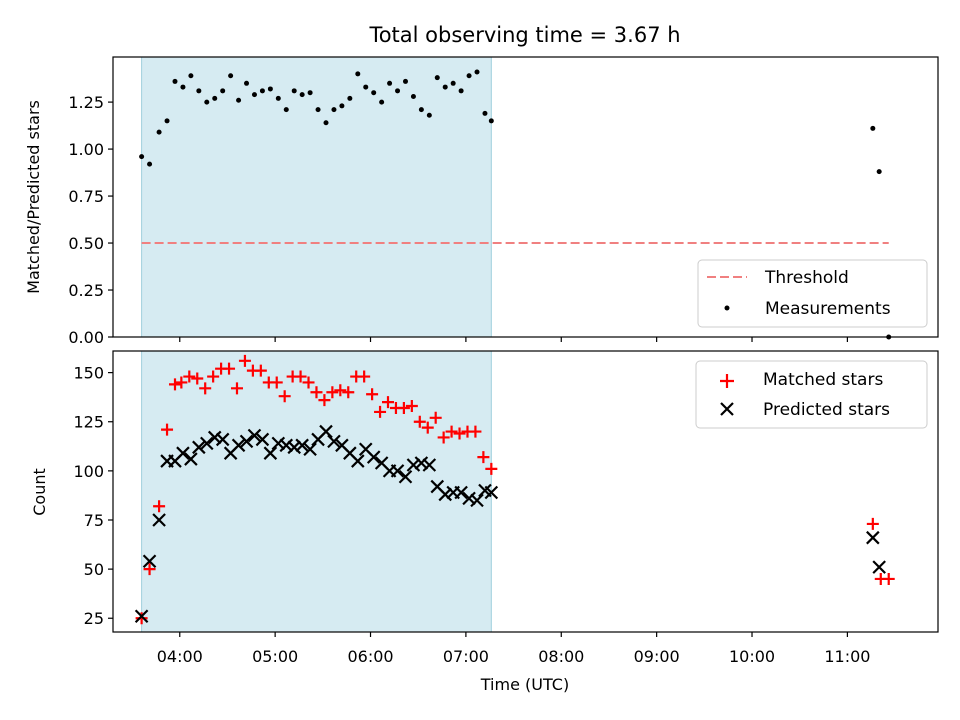 The width and height of the screenshot is (960, 720). What do you see at coordinates (86, 149) in the screenshot?
I see `top-y-tick-label: 1.00` at bounding box center [86, 149].